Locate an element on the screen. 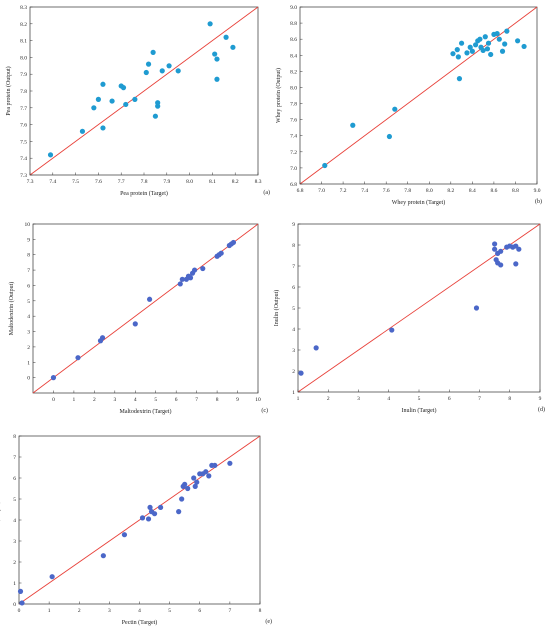  y-tick-label: 1 is located at coordinates (28, 363).